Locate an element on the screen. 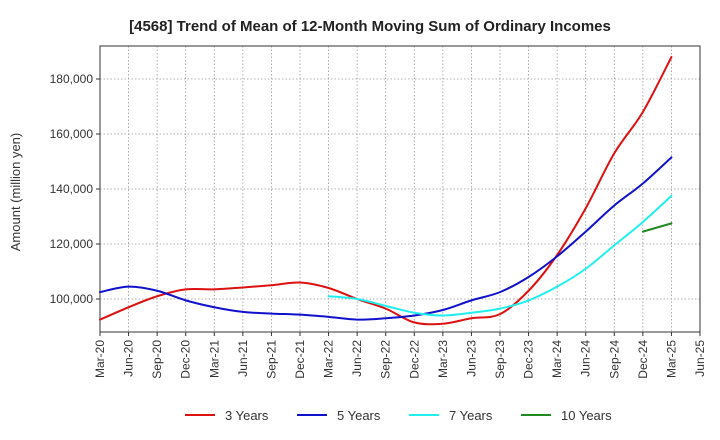 This screenshot has height=440, width=720. x-tick-label: Sep-22 is located at coordinates (386, 359).